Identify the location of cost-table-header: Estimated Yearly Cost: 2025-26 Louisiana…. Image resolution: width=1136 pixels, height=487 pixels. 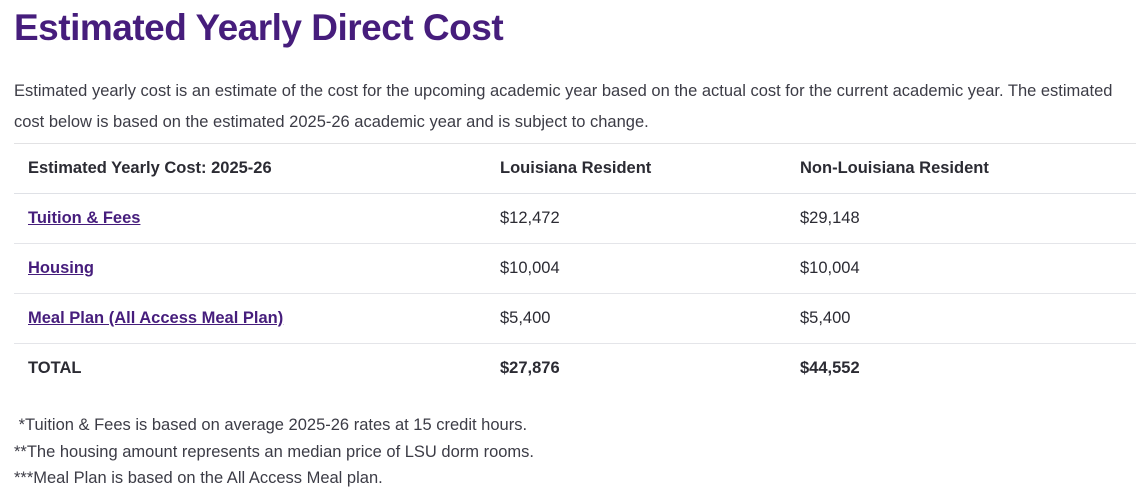
(575, 168).